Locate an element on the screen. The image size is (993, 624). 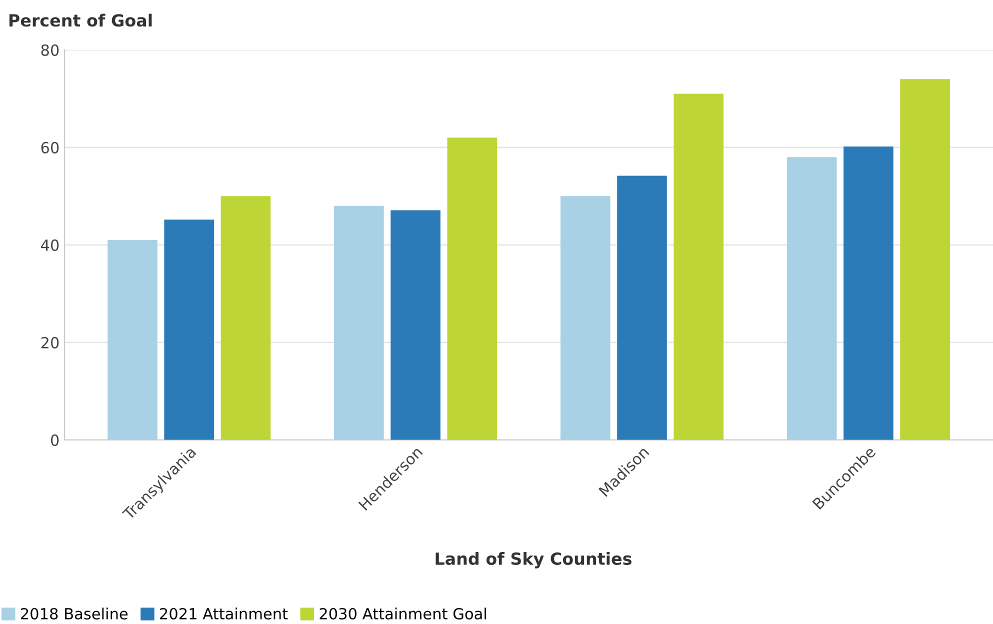
y-tick-label: 60 is located at coordinates (50, 148).